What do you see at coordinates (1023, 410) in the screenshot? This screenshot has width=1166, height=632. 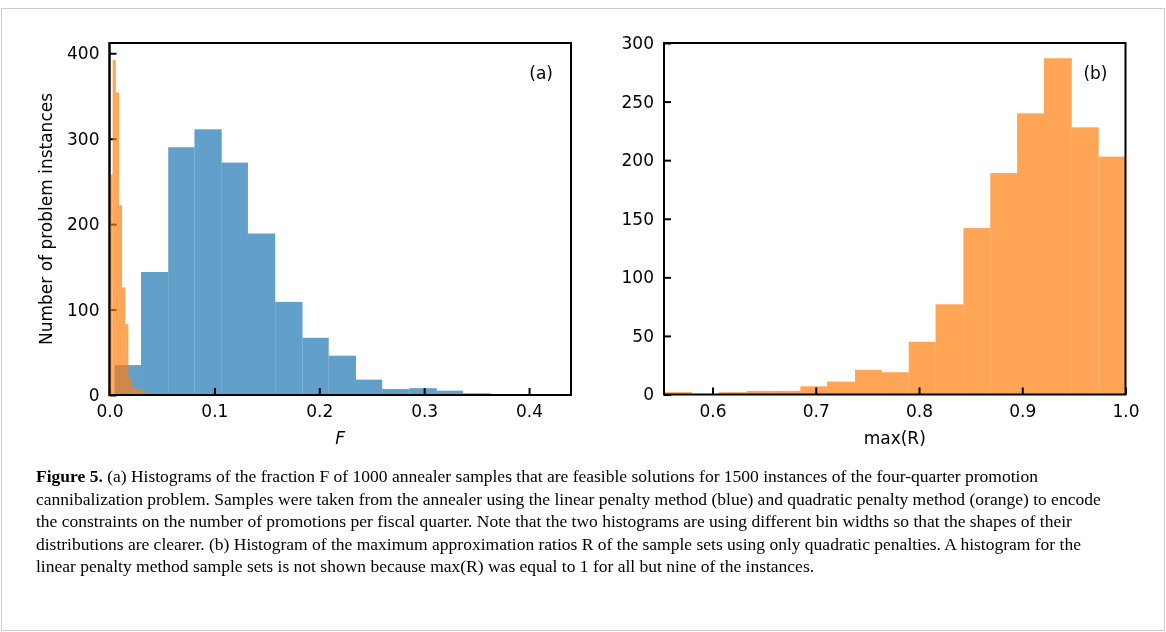 I see `x-tick-label: 0.9` at bounding box center [1023, 410].